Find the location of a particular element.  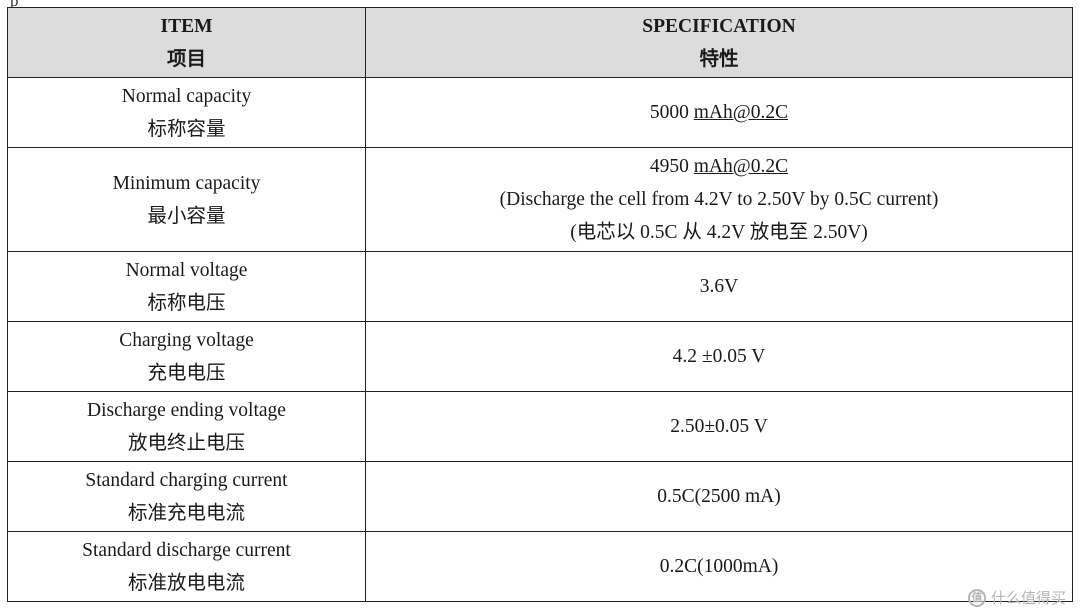

item-label-en: Normal voltage is located at coordinates (186, 270).